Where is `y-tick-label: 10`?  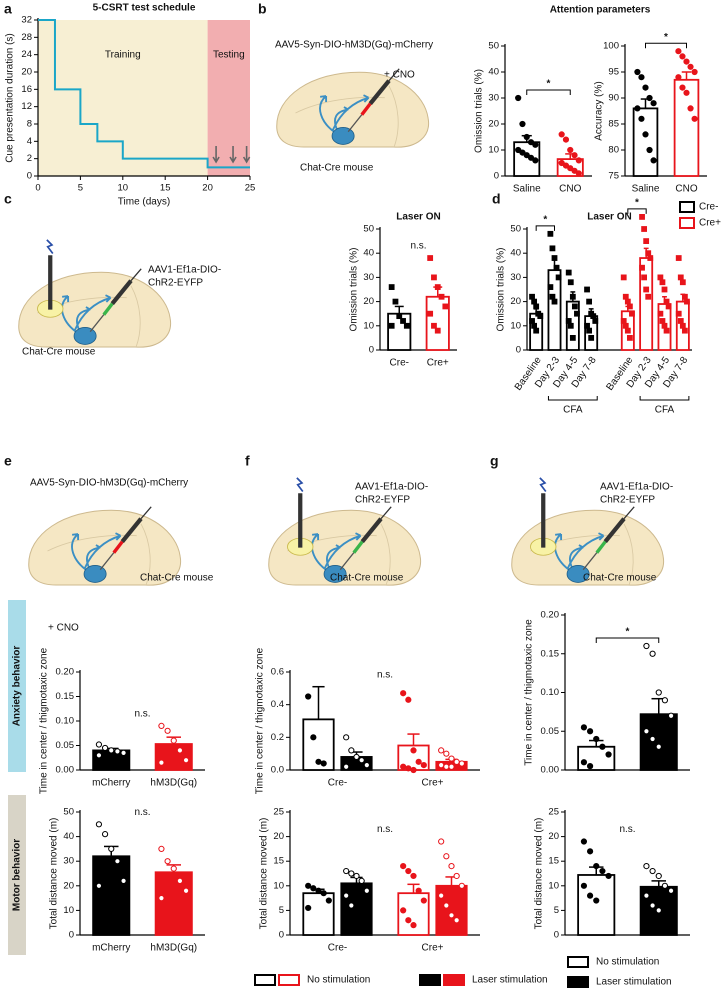 y-tick-label: 10 is located at coordinates (553, 885).